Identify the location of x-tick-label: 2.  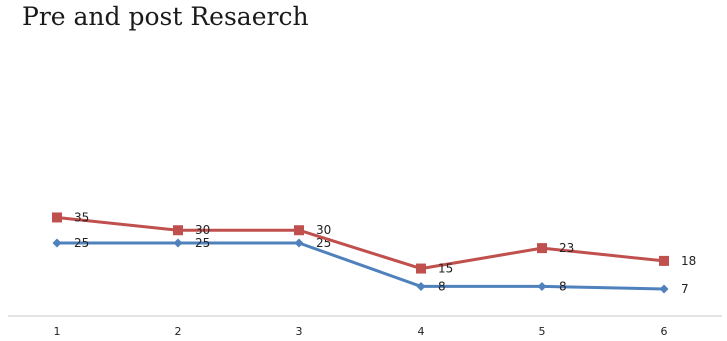
(178, 331).